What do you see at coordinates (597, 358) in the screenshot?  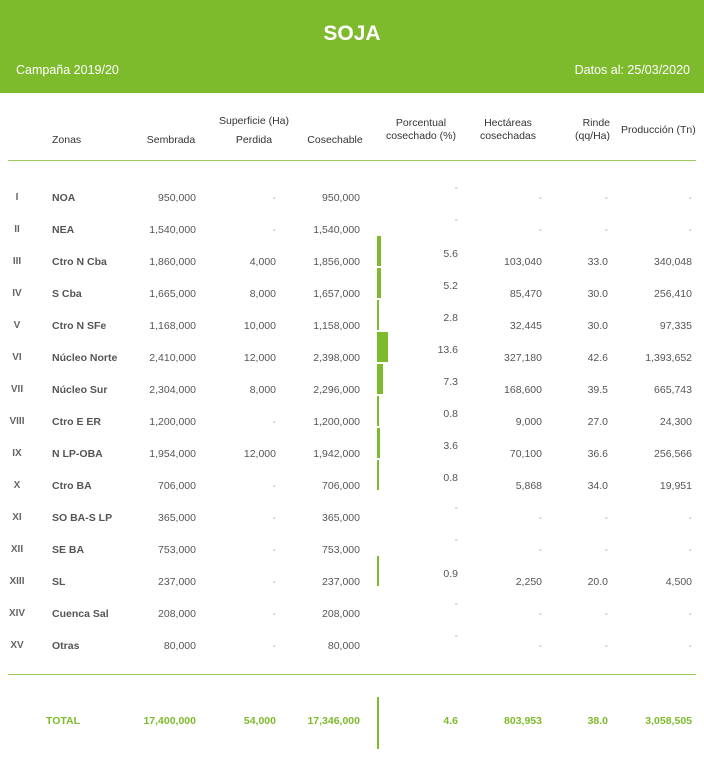 I see `cell-rinde: 42.6` at bounding box center [597, 358].